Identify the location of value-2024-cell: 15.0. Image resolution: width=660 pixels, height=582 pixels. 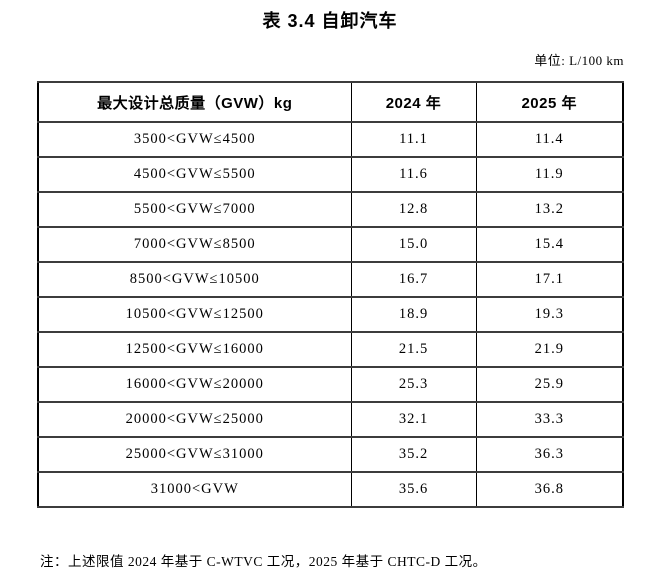
(413, 244).